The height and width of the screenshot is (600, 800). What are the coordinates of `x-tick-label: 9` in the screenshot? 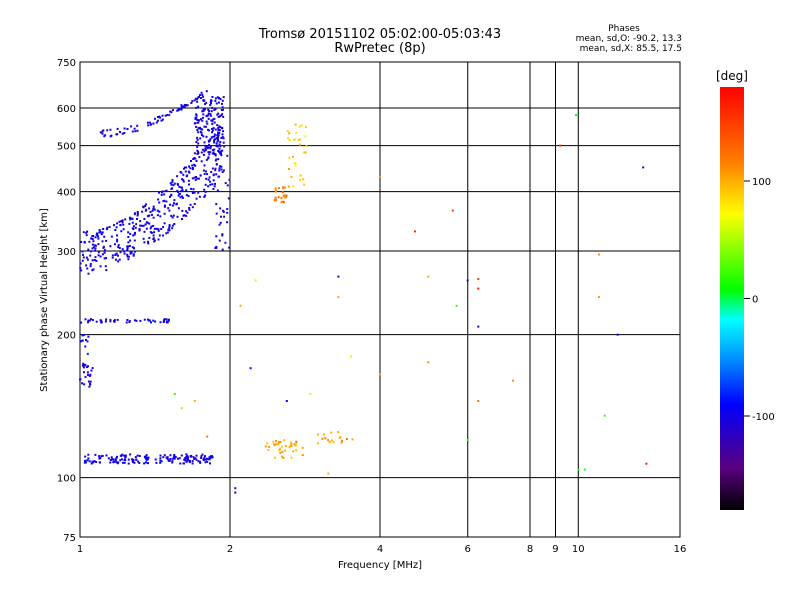 It's located at (555, 549).